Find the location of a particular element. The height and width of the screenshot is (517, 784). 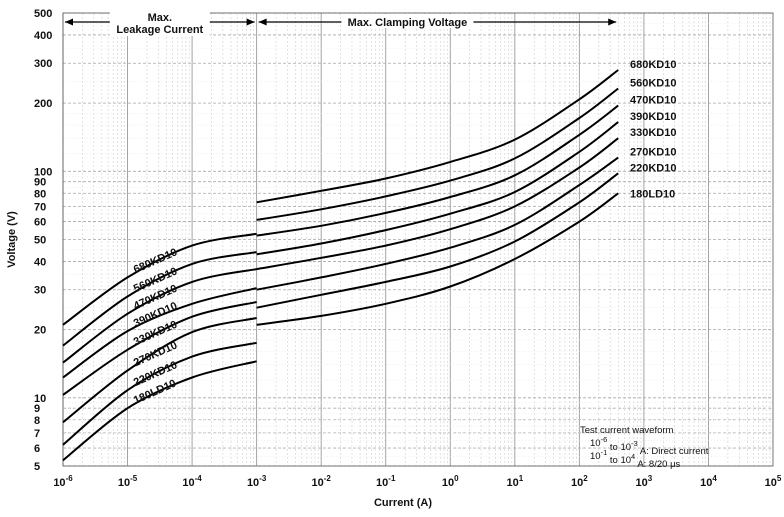

clamping-curve-180ld10 is located at coordinates (437, 259).